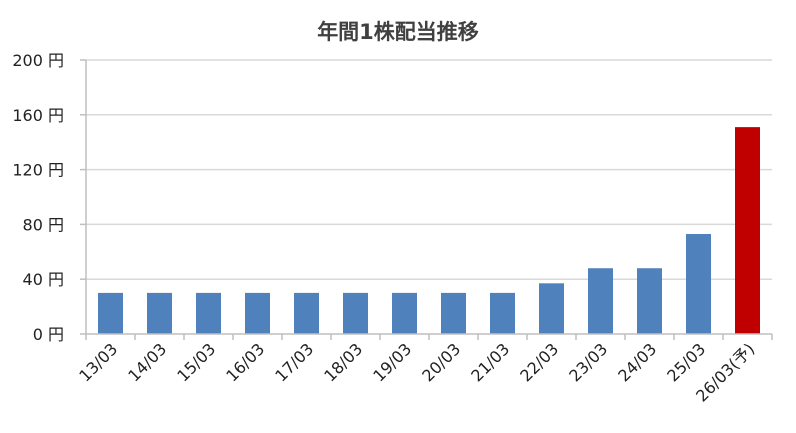 This screenshot has height=433, width=796. Describe the element at coordinates (392, 362) in the screenshot. I see `x-category-label: 19/03` at that location.